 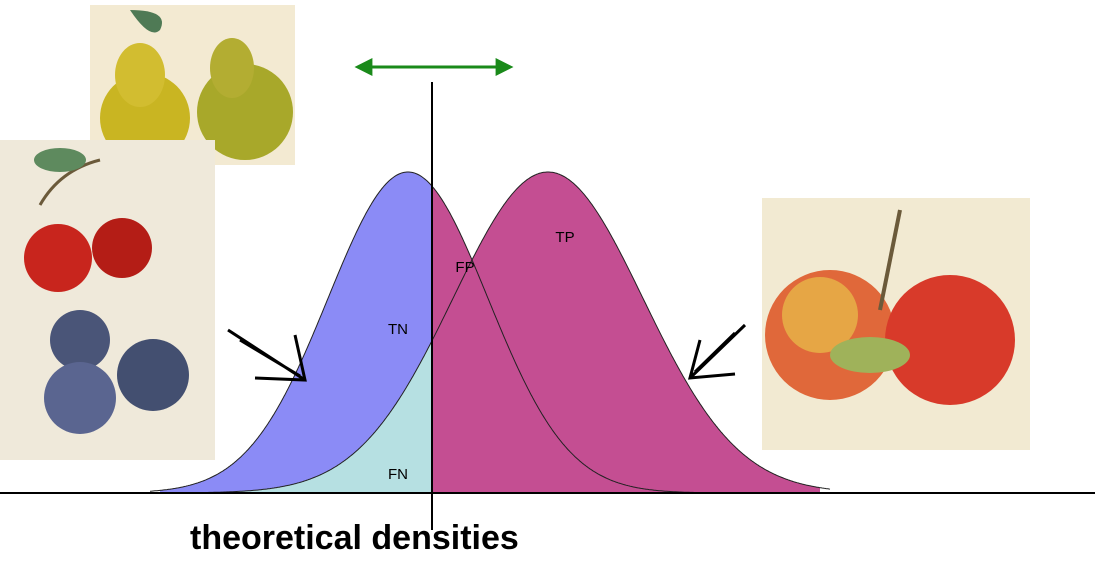 What do you see at coordinates (107, 300) in the screenshot?
I see `plum-apple-illustration` at bounding box center [107, 300].